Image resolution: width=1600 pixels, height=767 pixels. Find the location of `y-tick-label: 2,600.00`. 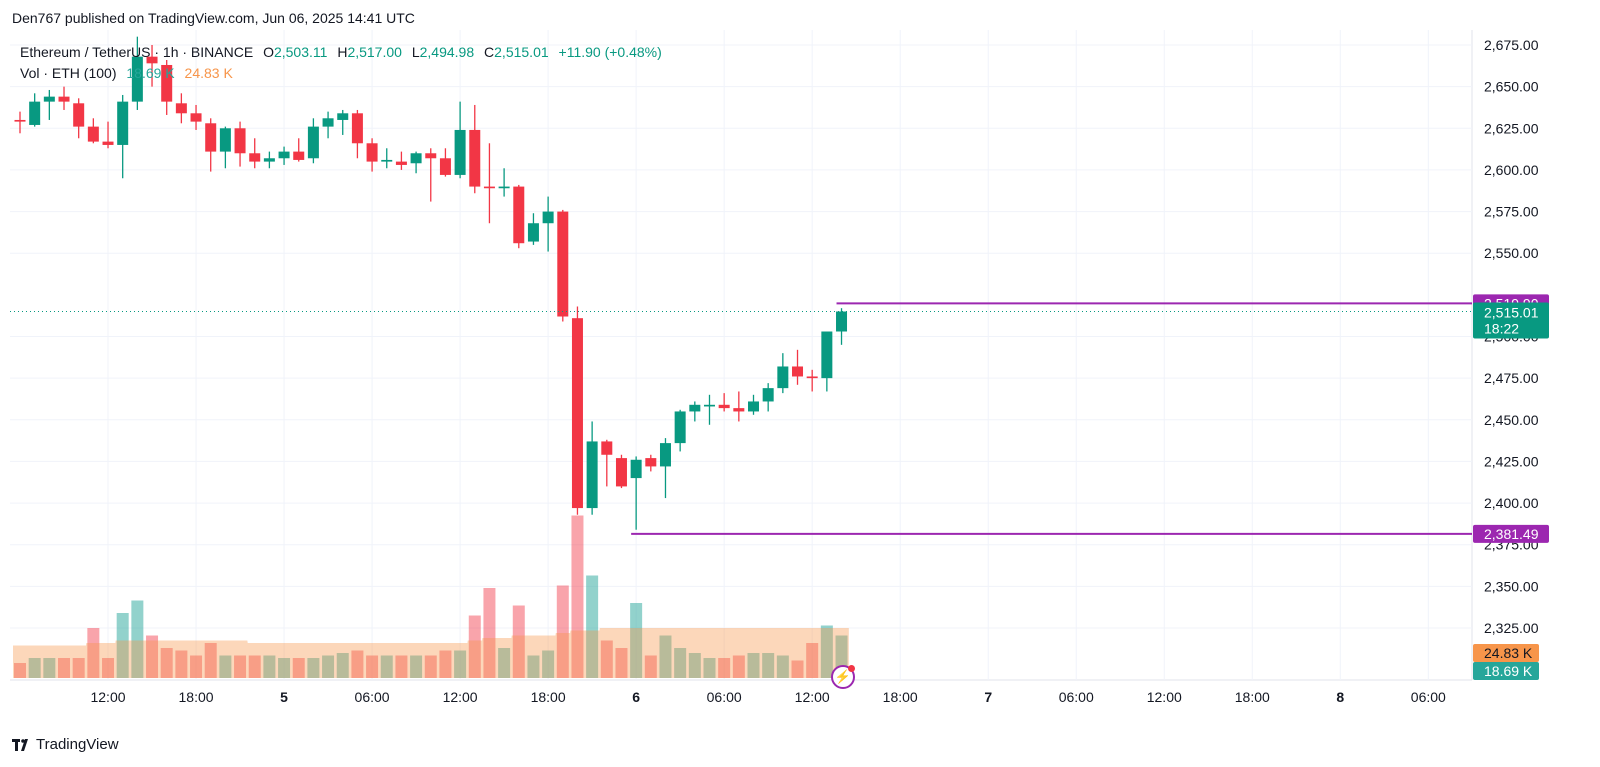

y-tick-label: 2,600.00 is located at coordinates (1511, 170).